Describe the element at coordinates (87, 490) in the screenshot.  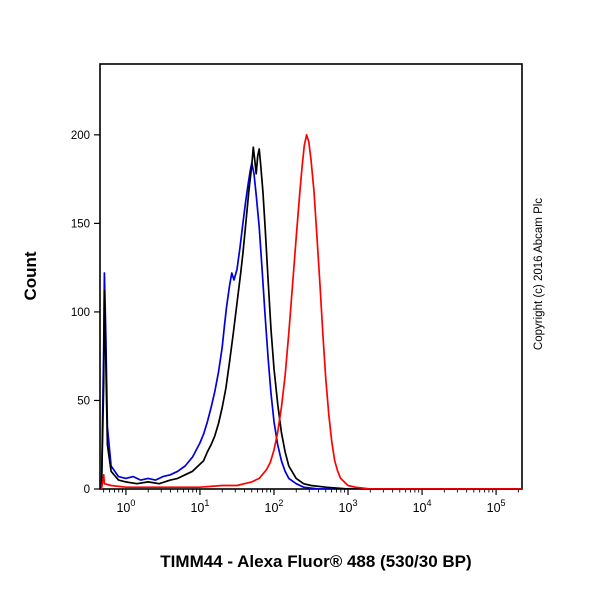
I see `y-tick-label: 0` at that location.